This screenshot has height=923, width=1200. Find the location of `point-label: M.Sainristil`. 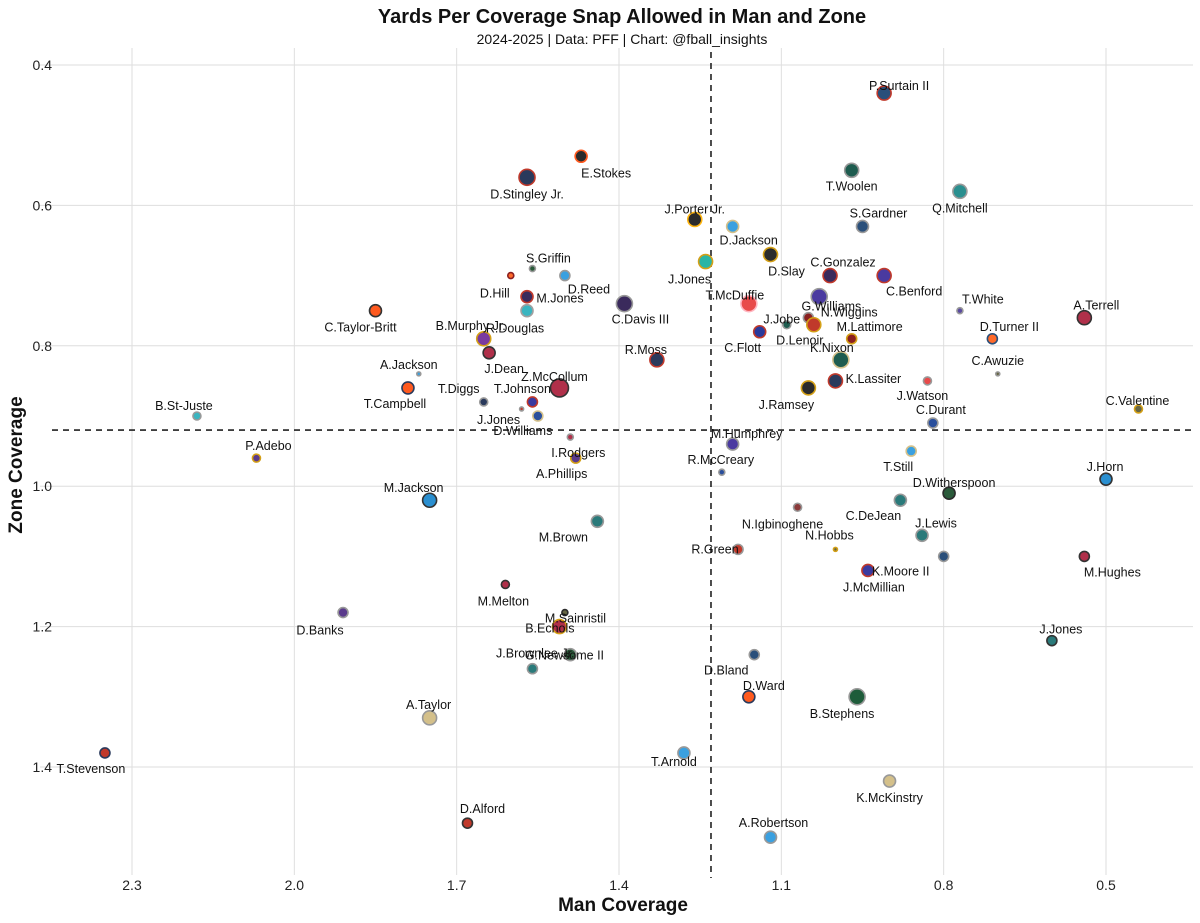

point-label: M.Sainristil is located at coordinates (575, 619).